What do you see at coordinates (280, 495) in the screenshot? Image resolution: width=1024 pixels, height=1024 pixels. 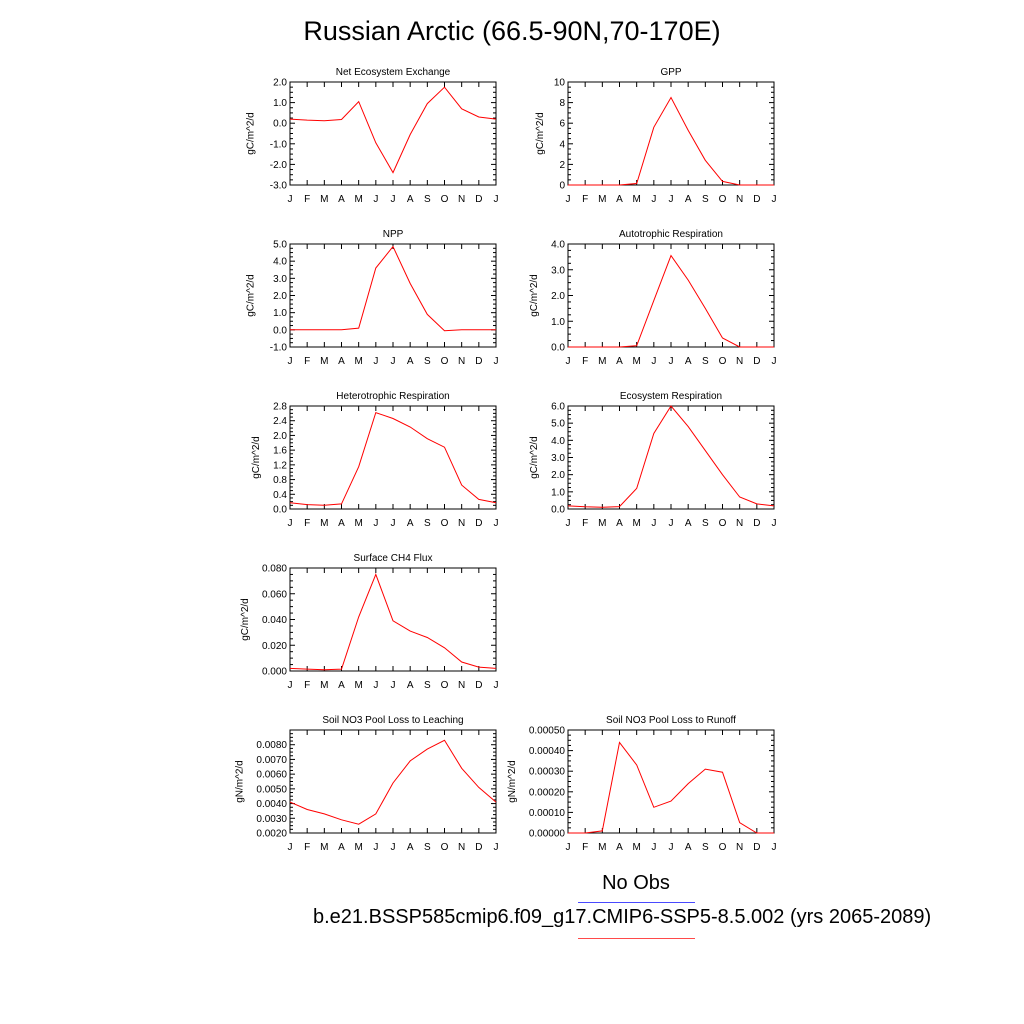 I see `y-tick-label: 0.4` at bounding box center [280, 495].